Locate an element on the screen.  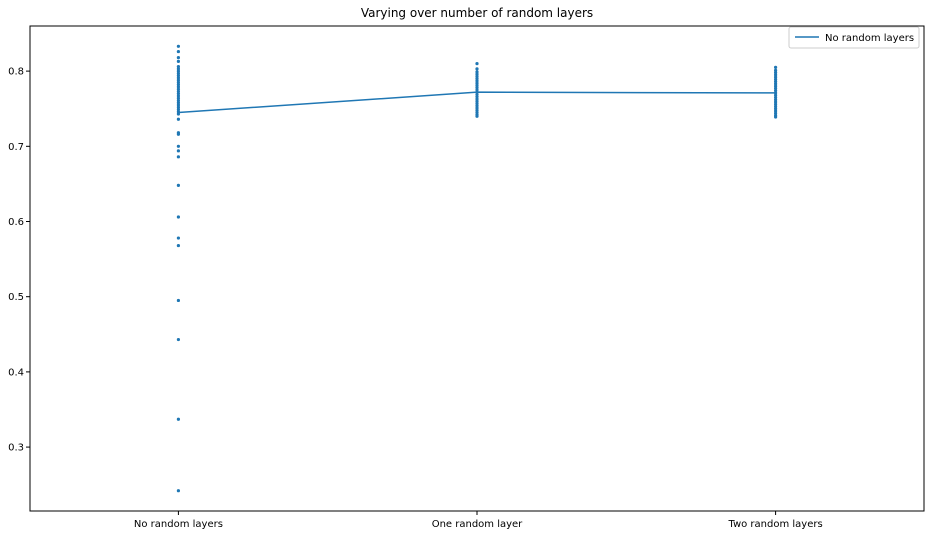
y-tick-label: 0.4 is located at coordinates (16, 372).